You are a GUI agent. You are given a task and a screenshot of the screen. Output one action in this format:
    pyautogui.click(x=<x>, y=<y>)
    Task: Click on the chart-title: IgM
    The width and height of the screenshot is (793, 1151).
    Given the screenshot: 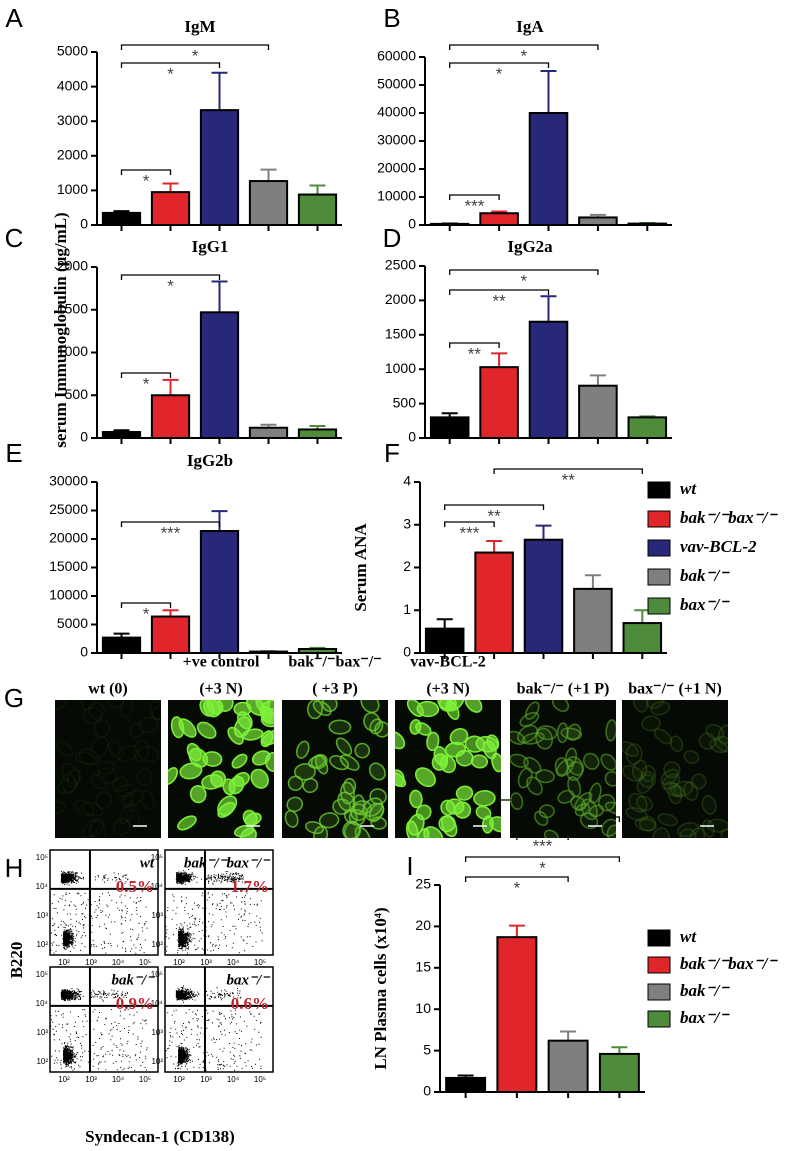 What is the action you would take?
    pyautogui.click(x=199, y=26)
    